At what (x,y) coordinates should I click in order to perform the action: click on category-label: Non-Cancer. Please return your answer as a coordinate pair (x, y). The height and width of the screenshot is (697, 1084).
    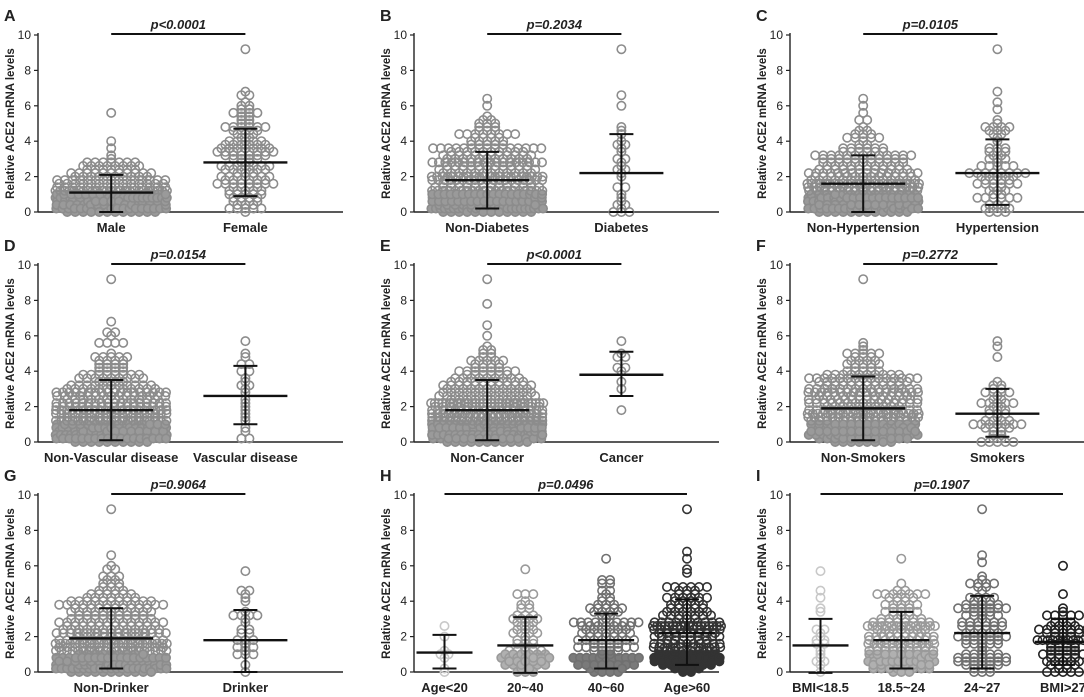
    Looking at the image, I should click on (487, 457).